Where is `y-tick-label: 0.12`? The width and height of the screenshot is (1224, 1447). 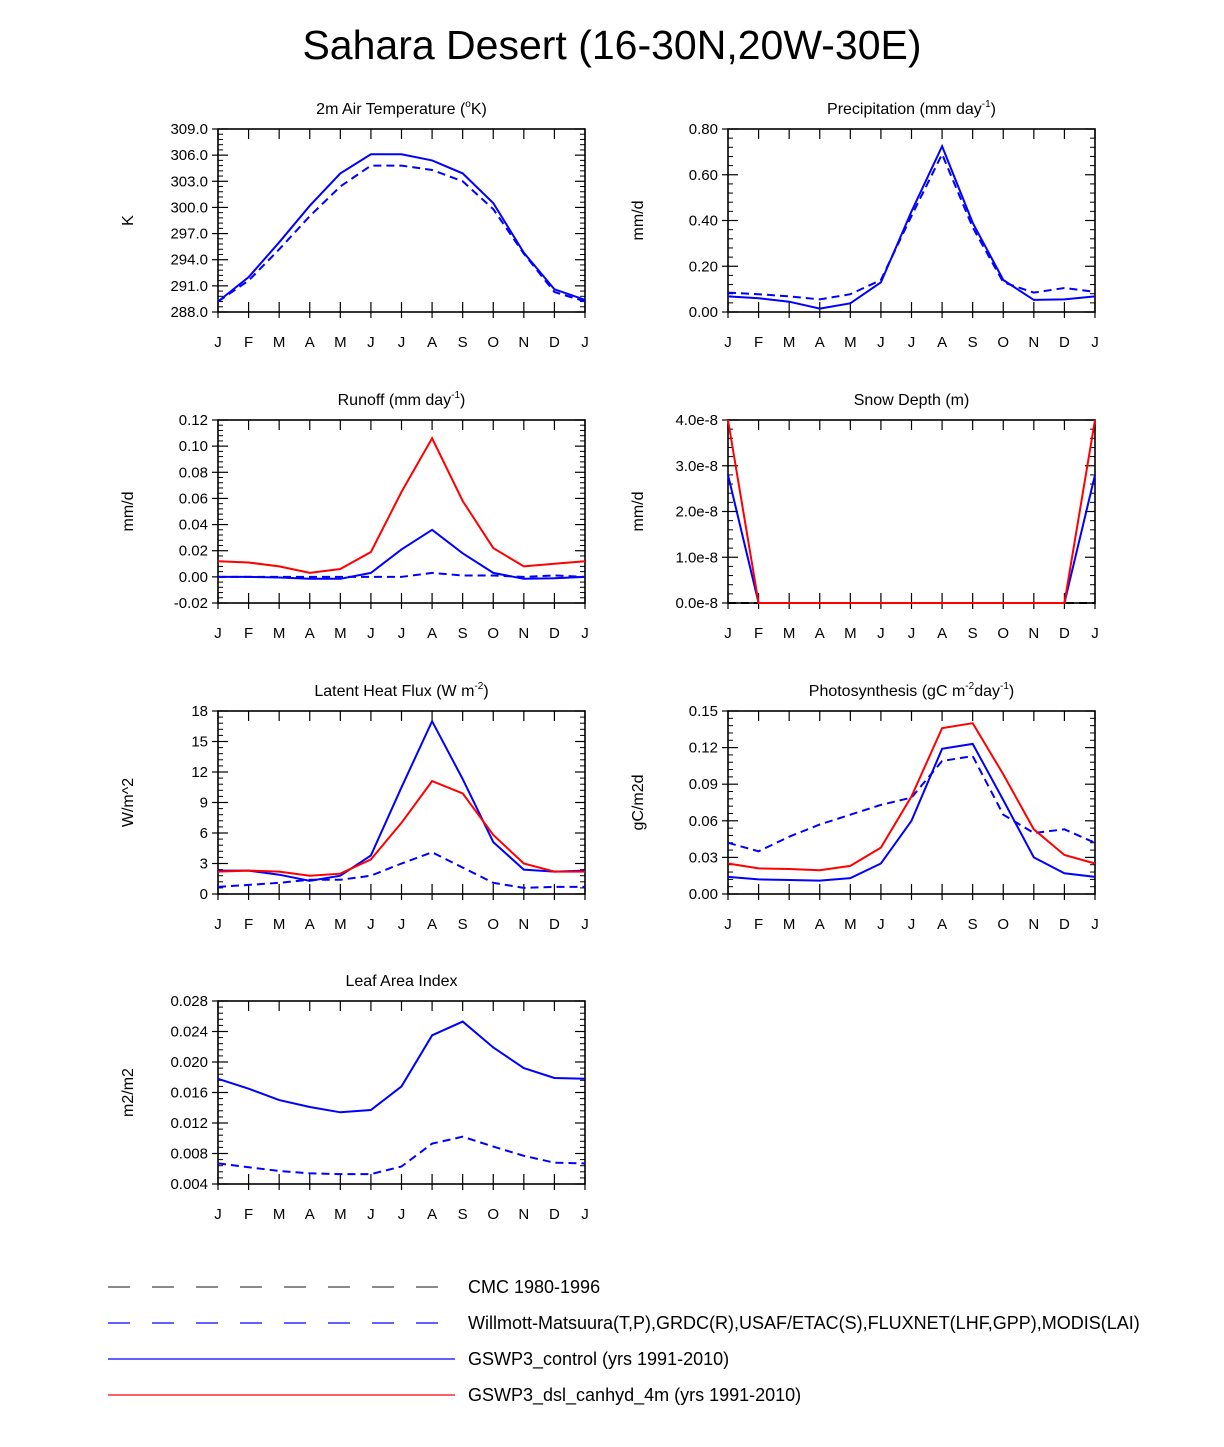
y-tick-label: 0.12 is located at coordinates (703, 748).